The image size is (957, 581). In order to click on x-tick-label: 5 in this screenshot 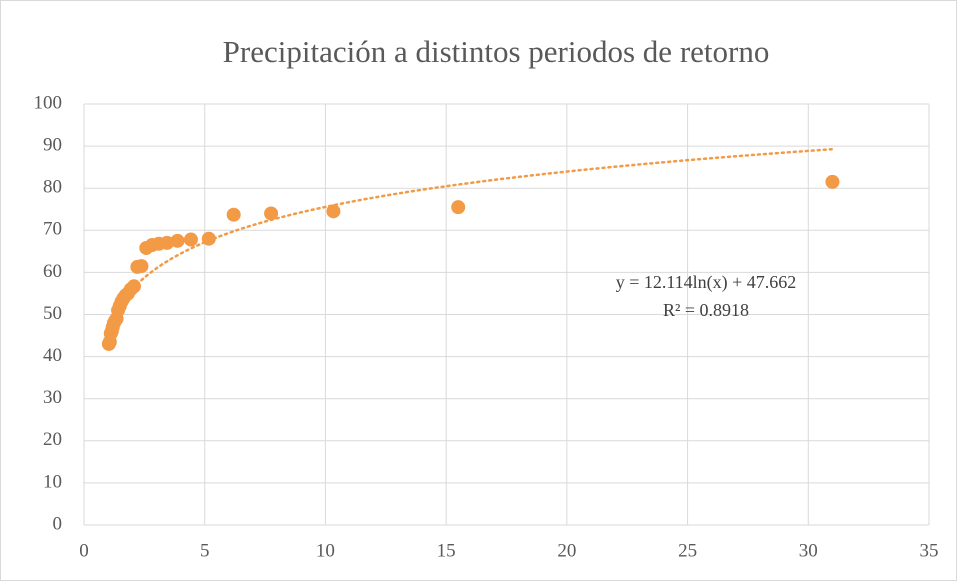, I will do `click(205, 550)`.